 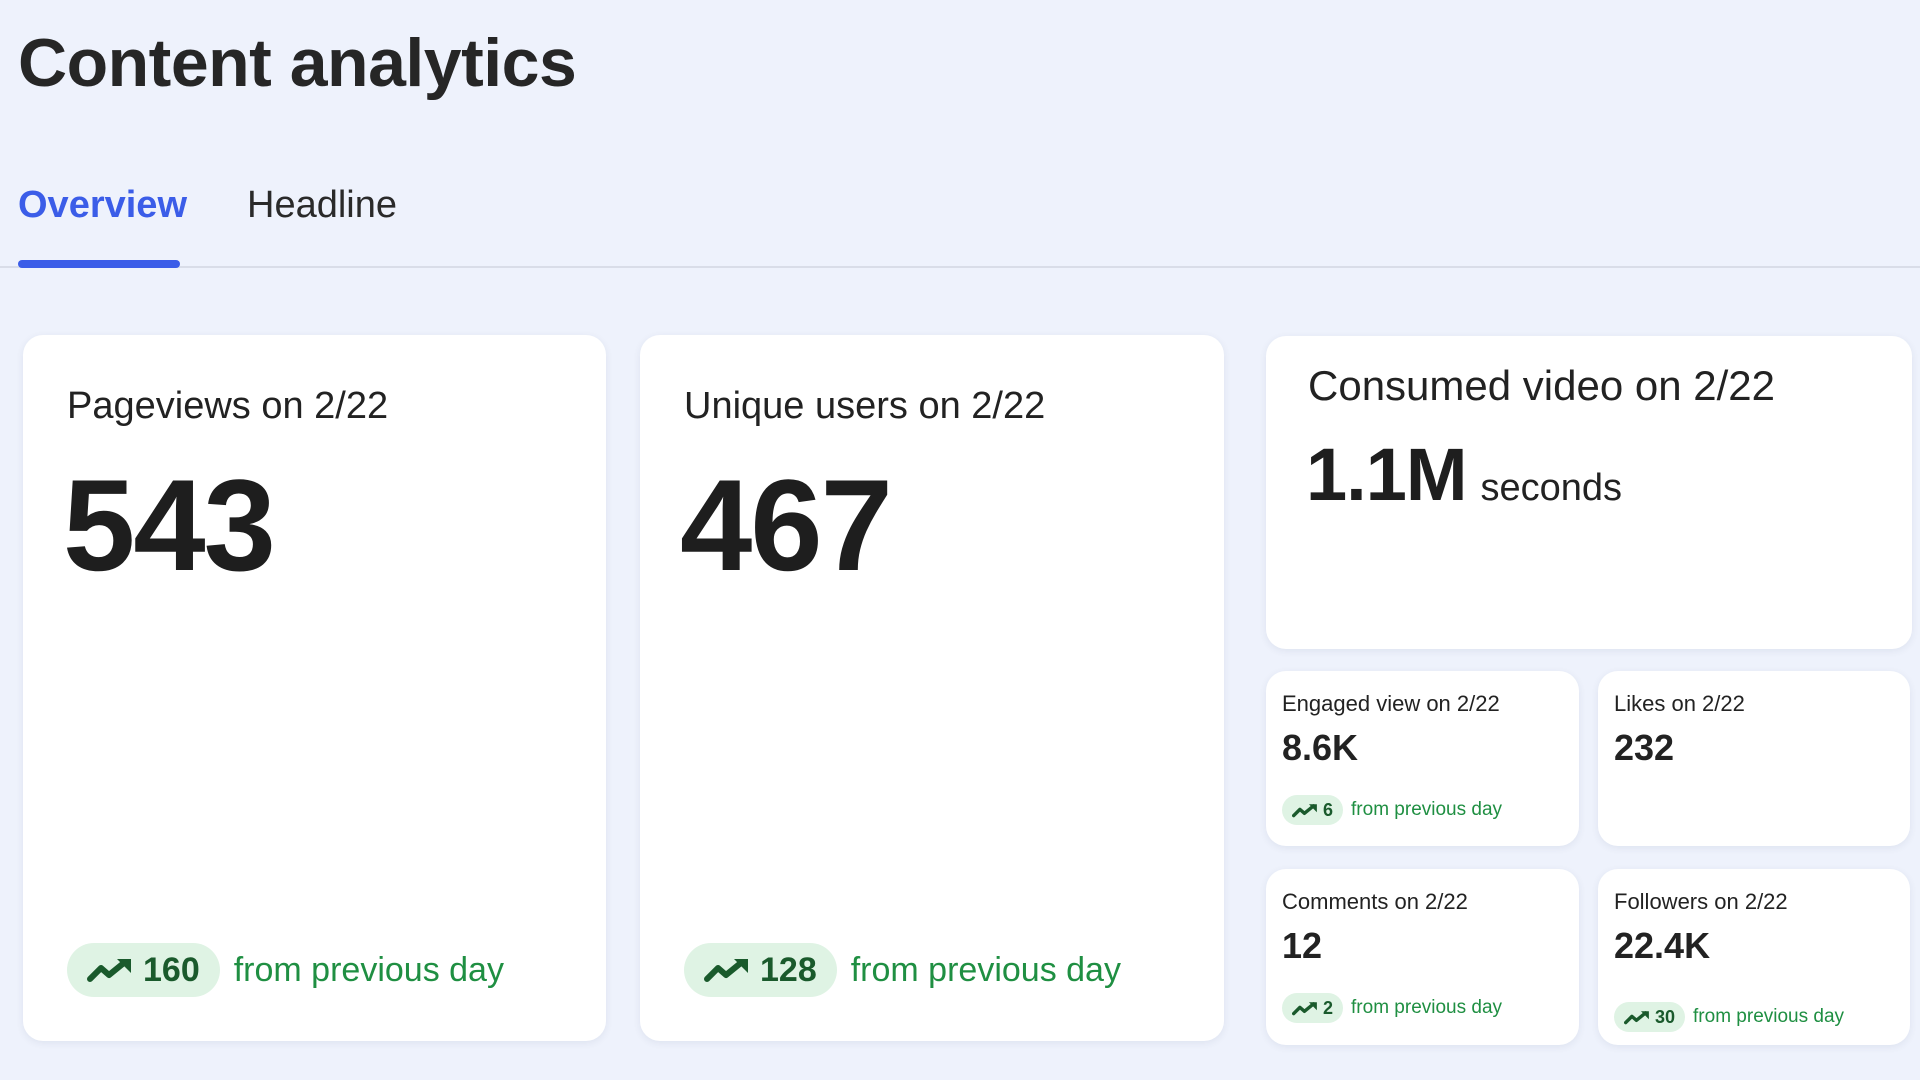 I want to click on tab-headline: Headline, so click(x=322, y=205).